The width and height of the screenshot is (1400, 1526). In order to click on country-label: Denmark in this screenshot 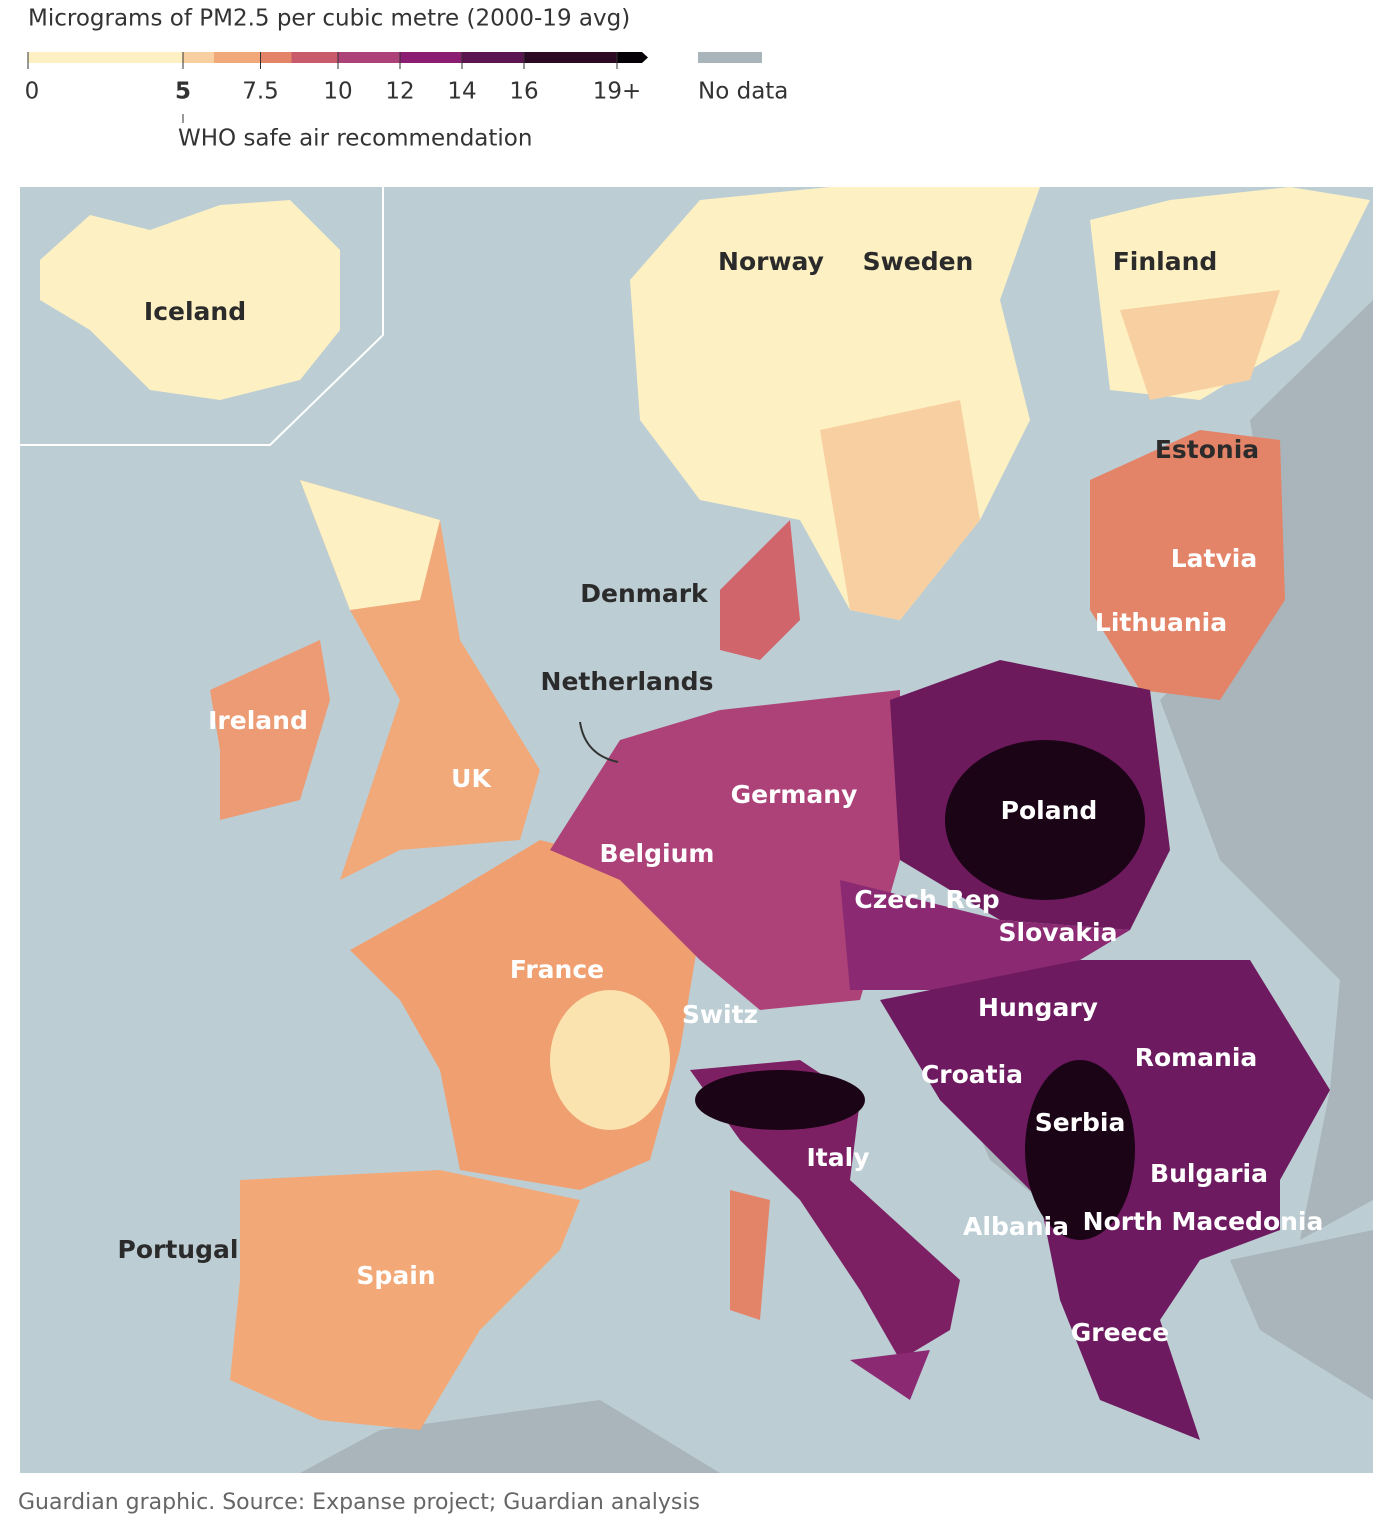, I will do `click(644, 593)`.